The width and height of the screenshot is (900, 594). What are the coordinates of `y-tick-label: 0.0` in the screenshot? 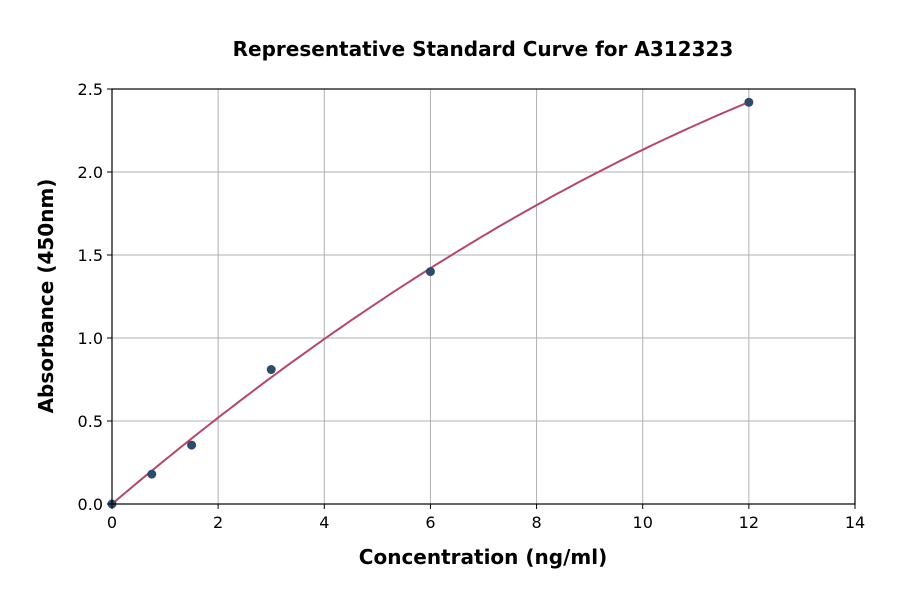 It's located at (90, 504).